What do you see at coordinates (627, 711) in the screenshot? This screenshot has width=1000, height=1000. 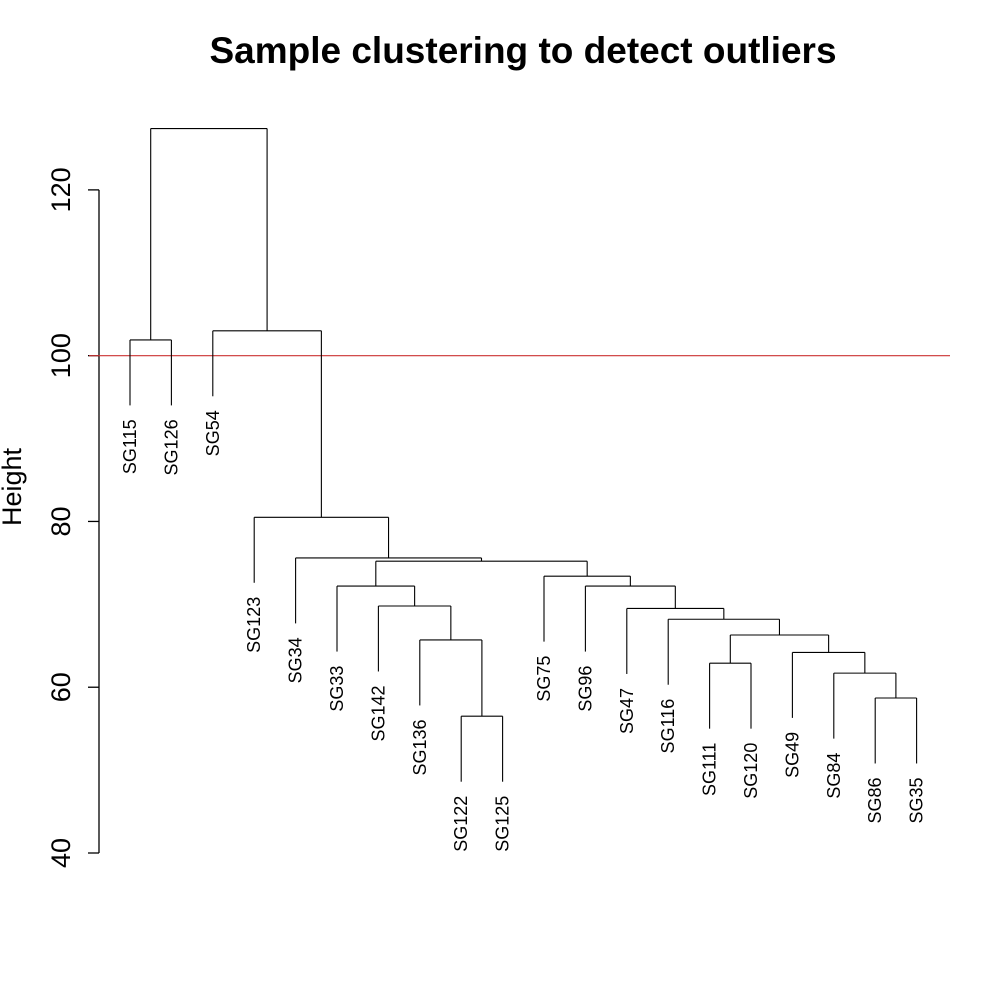 I see `leaf-label: SG47` at bounding box center [627, 711].